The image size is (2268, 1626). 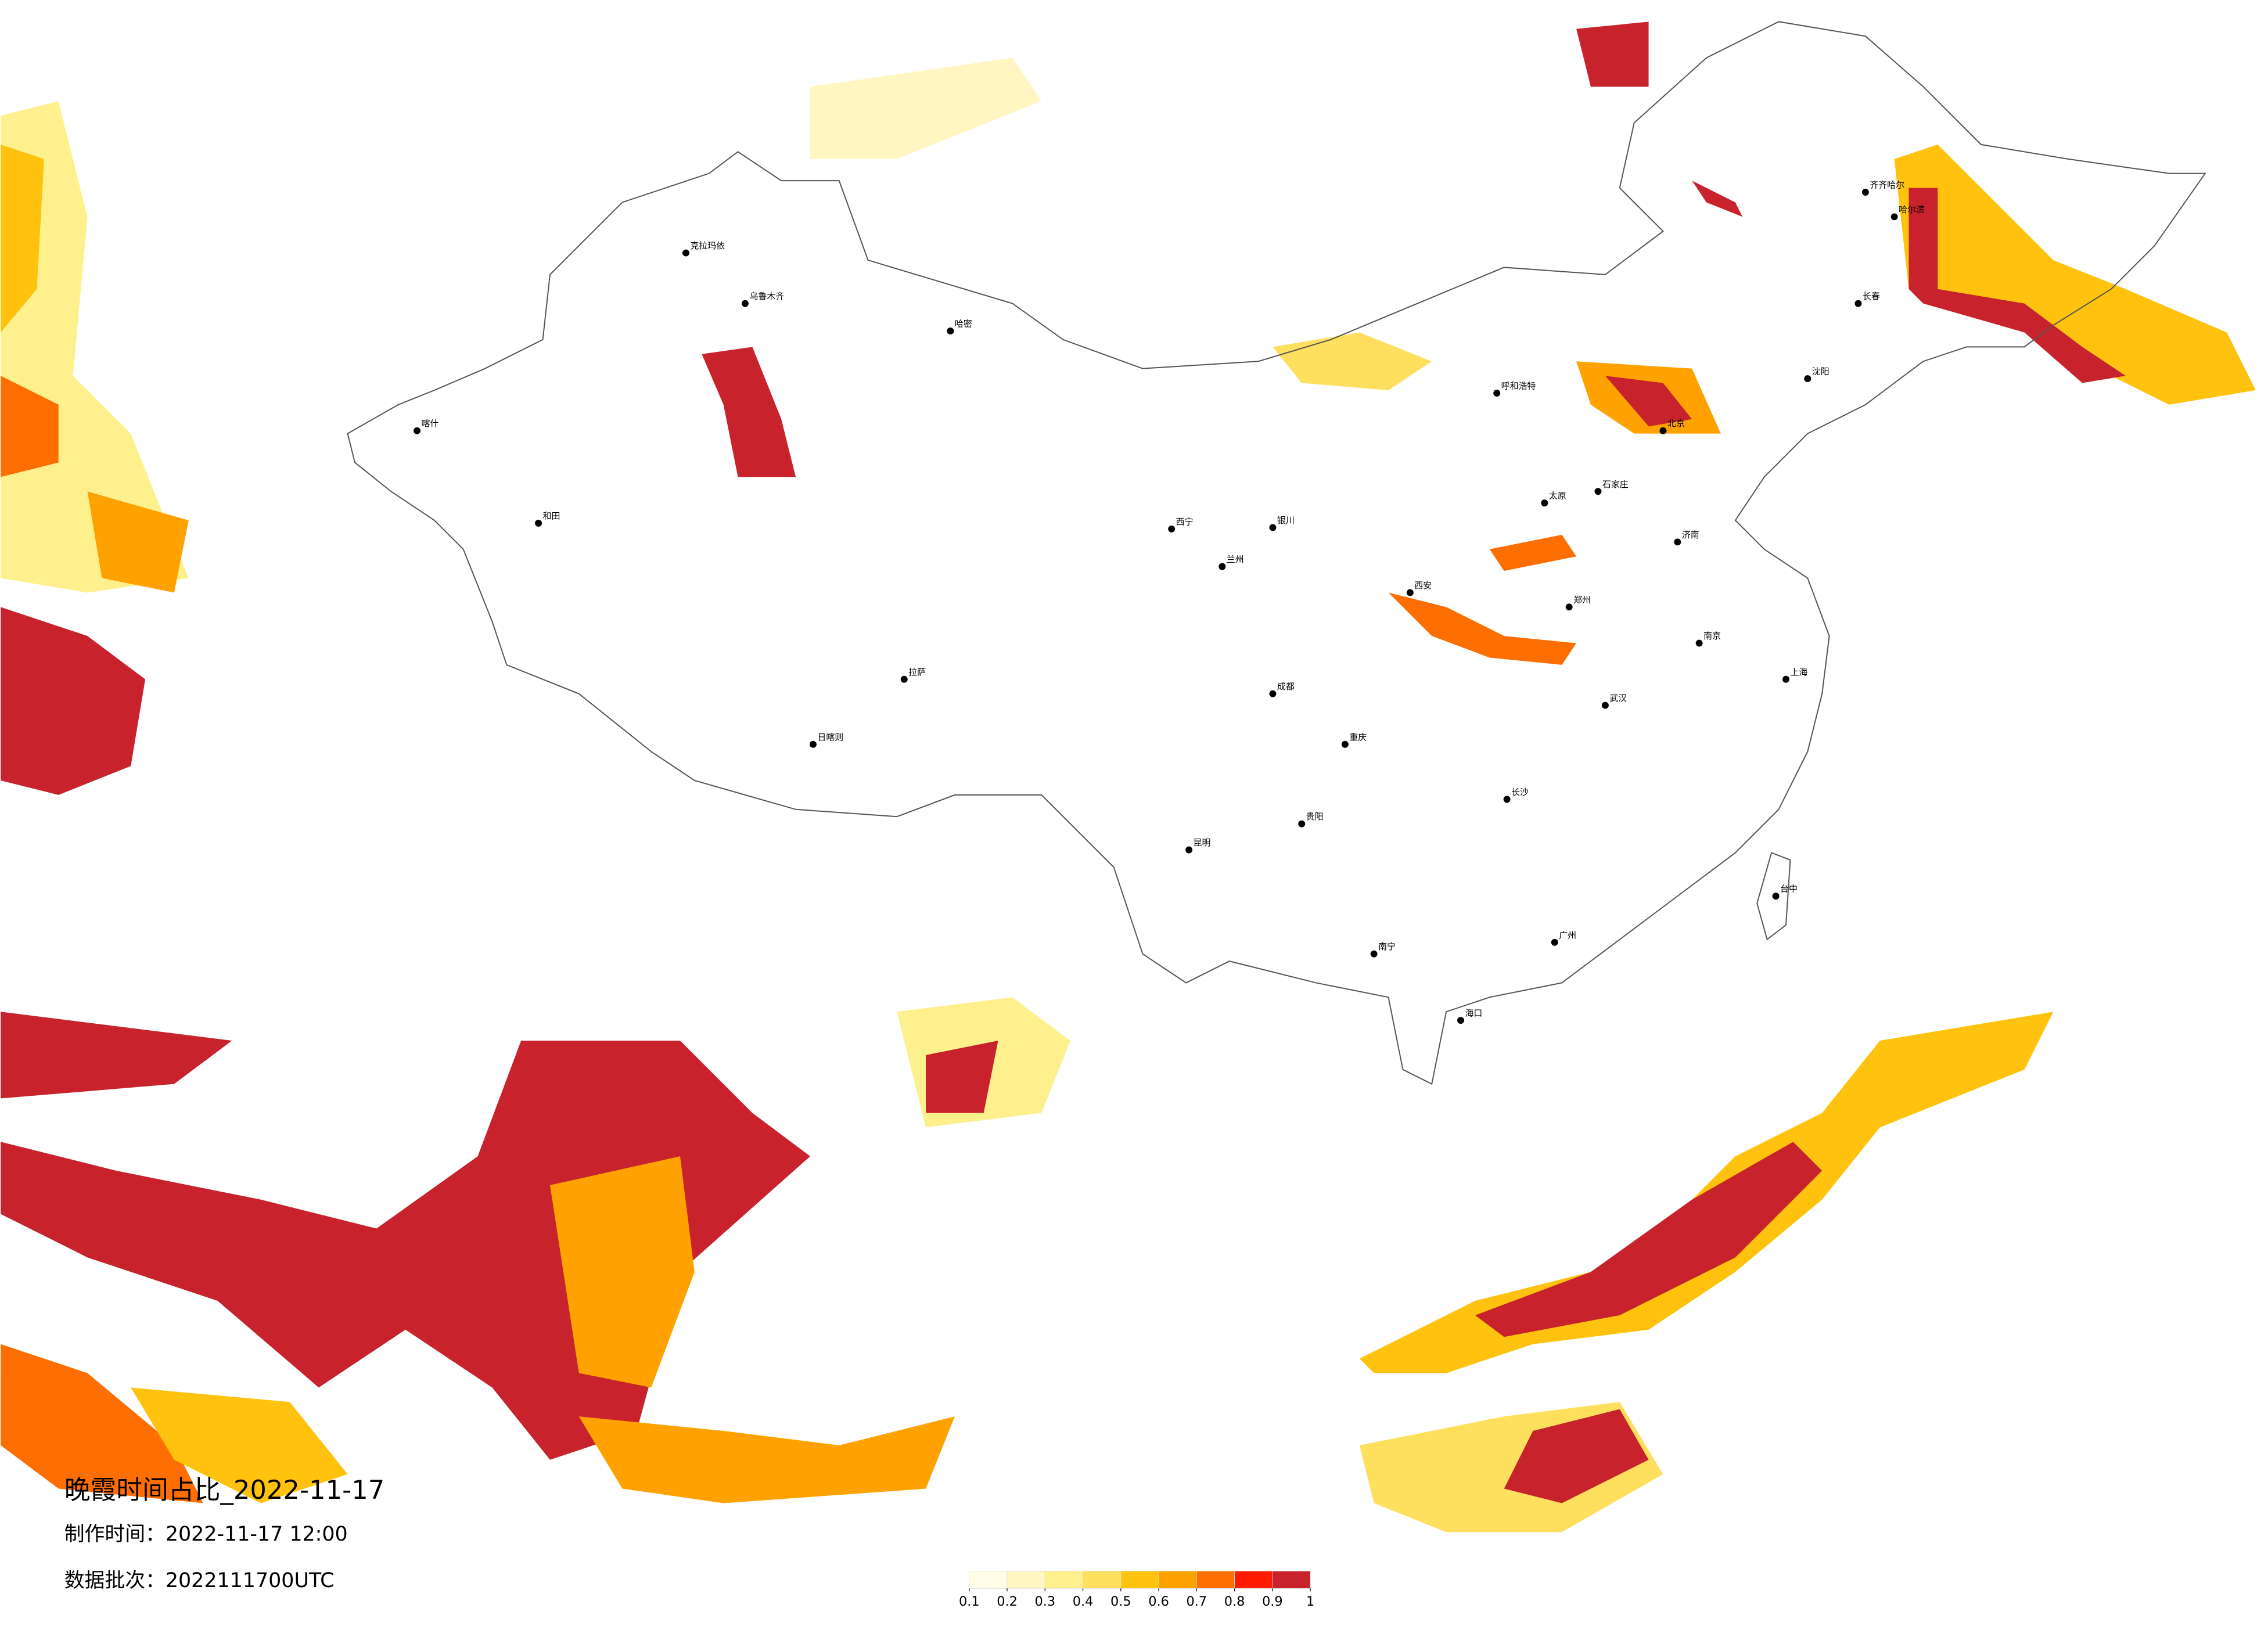 What do you see at coordinates (1518, 386) in the screenshot?
I see `city-label: 呼和浩特` at bounding box center [1518, 386].